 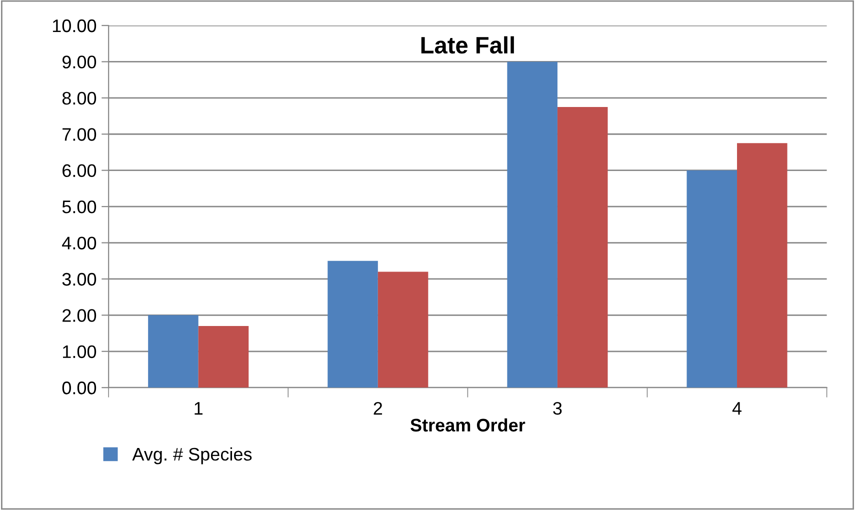 I want to click on legend-label: Avg. # Species, so click(x=192, y=455).